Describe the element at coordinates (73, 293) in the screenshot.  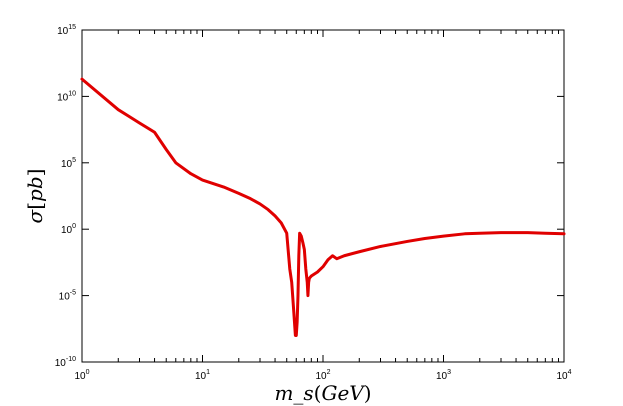
I see `y-tick-label-exponent: -5` at that location.